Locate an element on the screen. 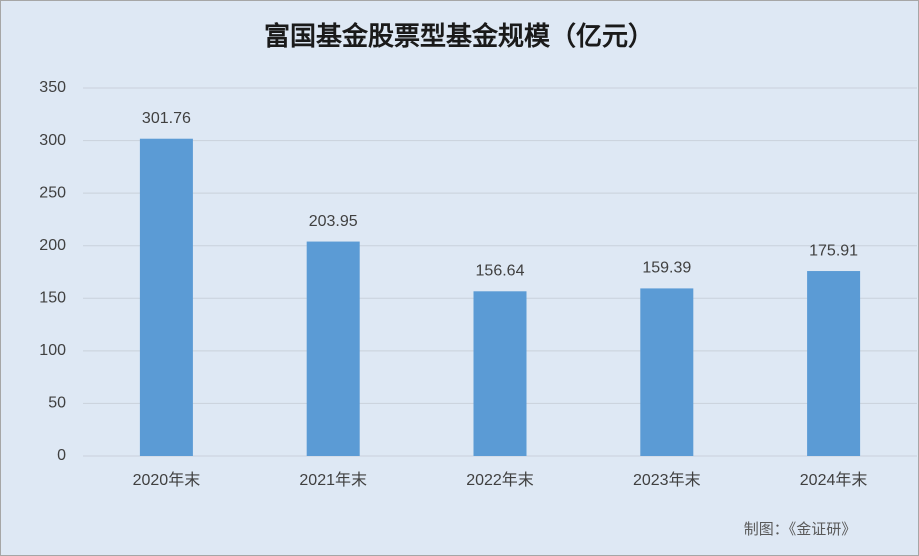  y-tick-label: 0 is located at coordinates (61, 455).